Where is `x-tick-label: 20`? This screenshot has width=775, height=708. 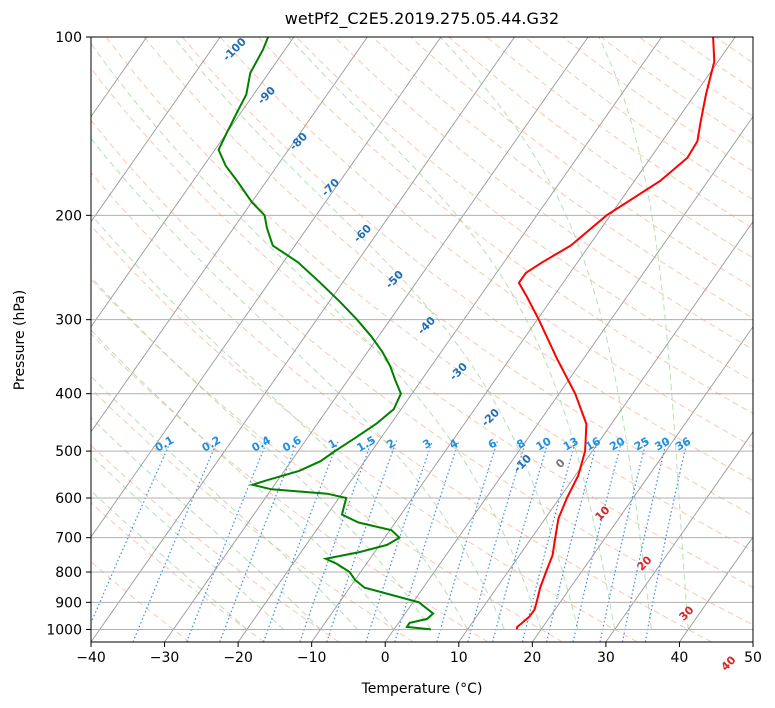
x-tick-label: 20 is located at coordinates (532, 658).